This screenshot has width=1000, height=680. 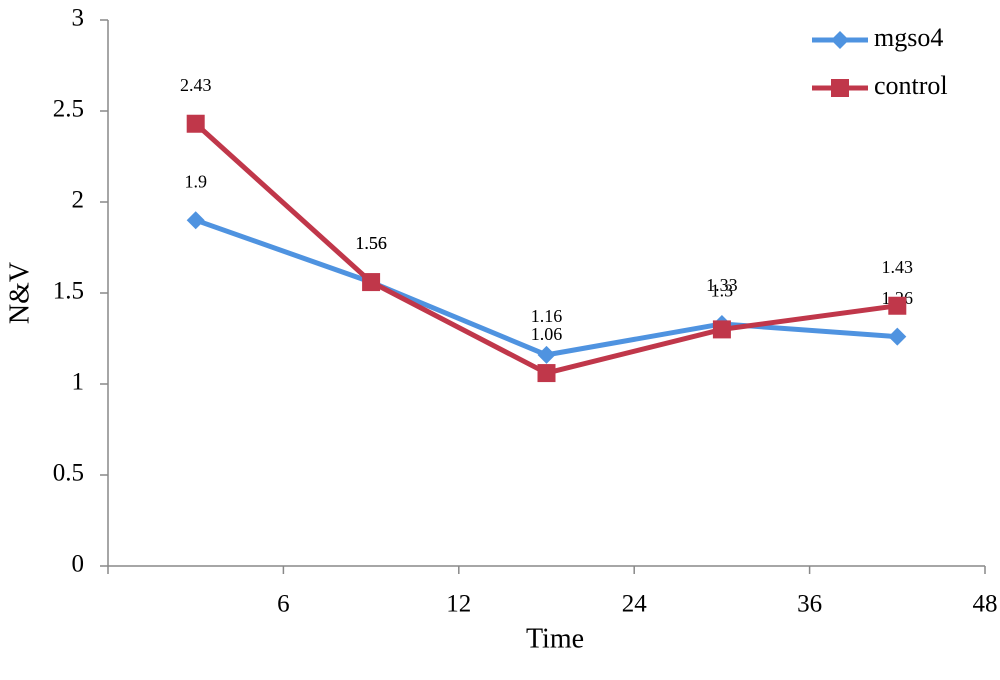 I want to click on x-tick-label: 12, so click(x=458, y=604).